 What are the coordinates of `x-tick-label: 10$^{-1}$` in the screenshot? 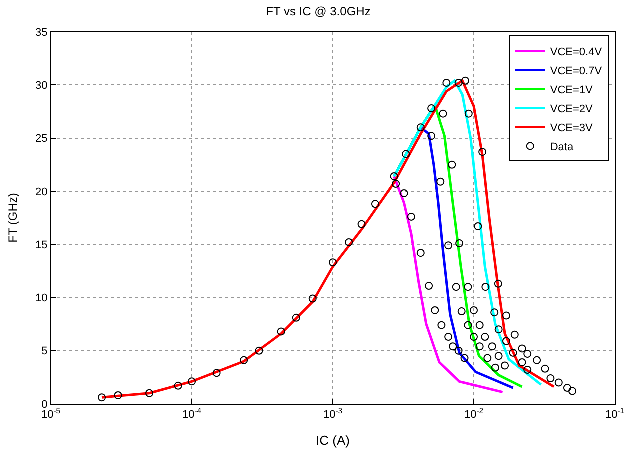 It's located at (615, 414).